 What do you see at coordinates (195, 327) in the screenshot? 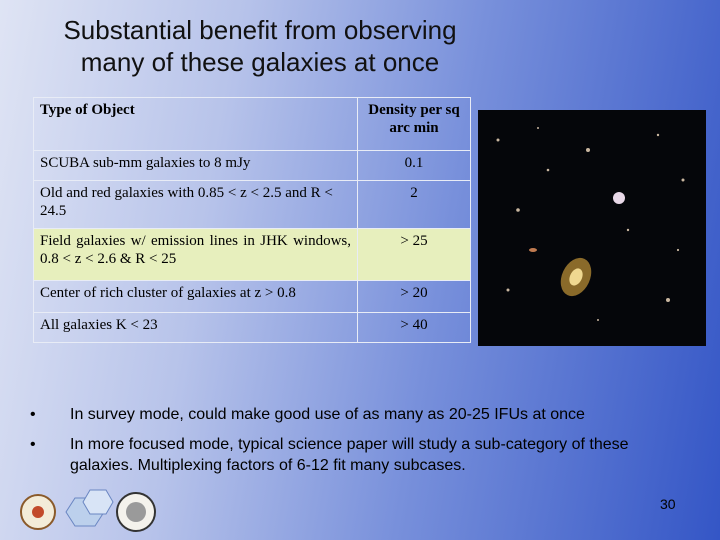
I see `cell: All galaxies K < 23` at bounding box center [195, 327].